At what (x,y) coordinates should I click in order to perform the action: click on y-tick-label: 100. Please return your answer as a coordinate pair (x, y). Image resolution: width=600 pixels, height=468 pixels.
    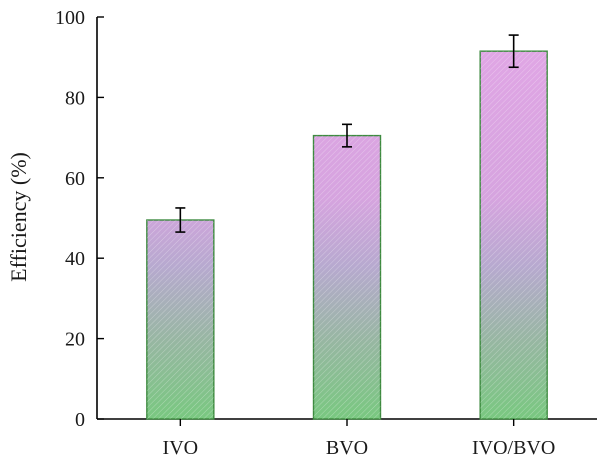
    Looking at the image, I should click on (70, 18).